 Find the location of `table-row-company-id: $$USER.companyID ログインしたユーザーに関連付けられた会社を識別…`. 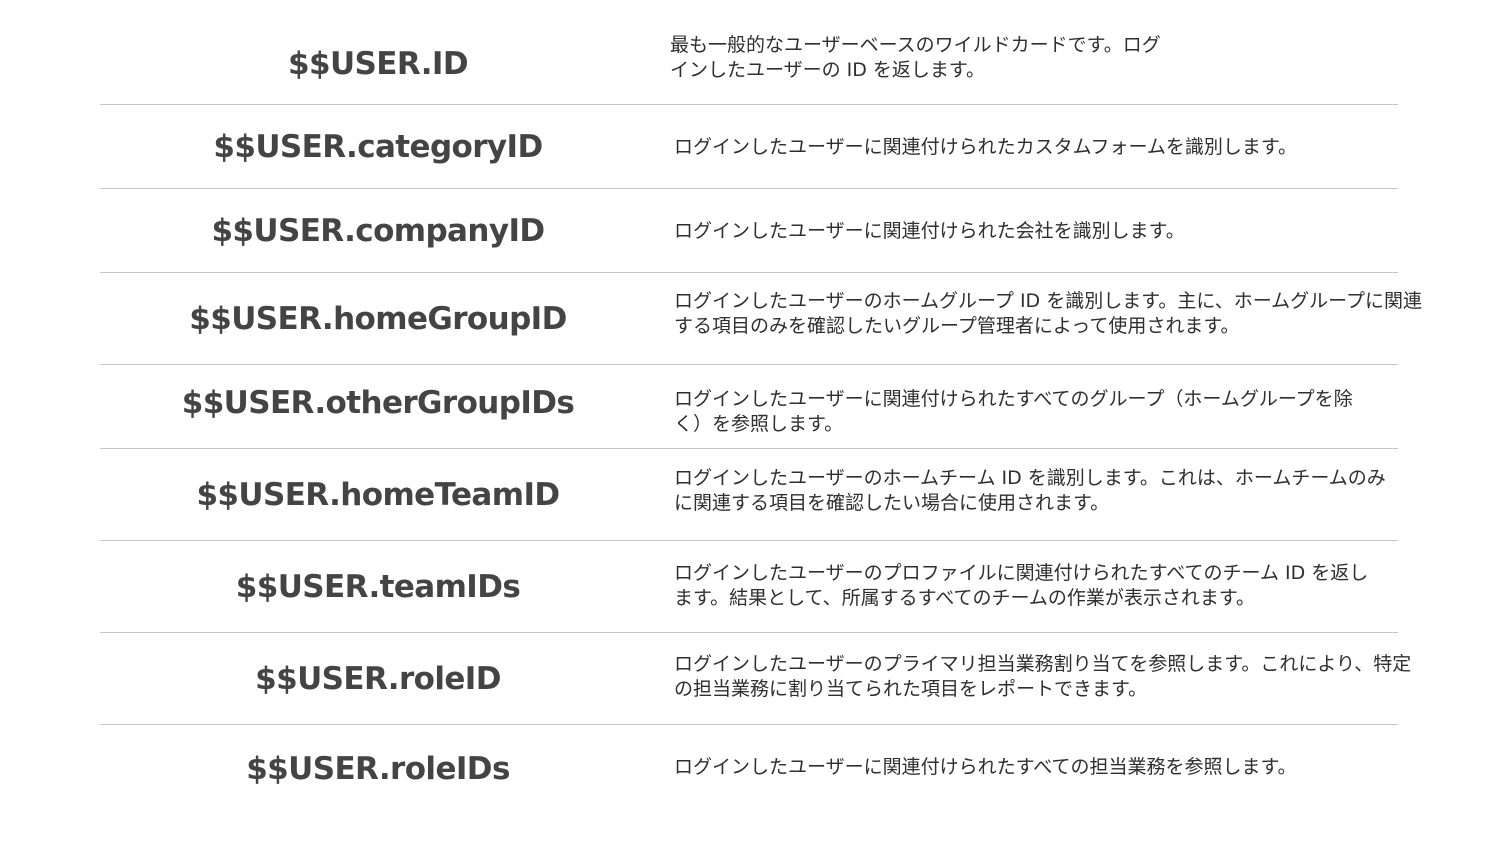

table-row-company-id: $$USER.companyID ログインしたユーザーに関連付けられた会社を識別… is located at coordinates (799, 231).